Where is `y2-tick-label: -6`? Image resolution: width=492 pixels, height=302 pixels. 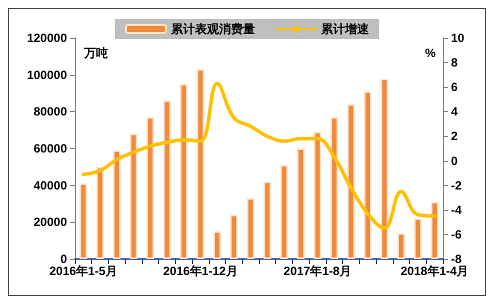
y2-tick-label: -6 is located at coordinates (456, 234).